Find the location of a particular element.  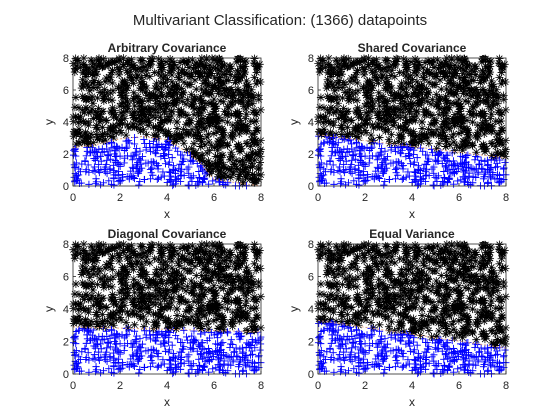

y-tick-label: 2 is located at coordinates (311, 155).